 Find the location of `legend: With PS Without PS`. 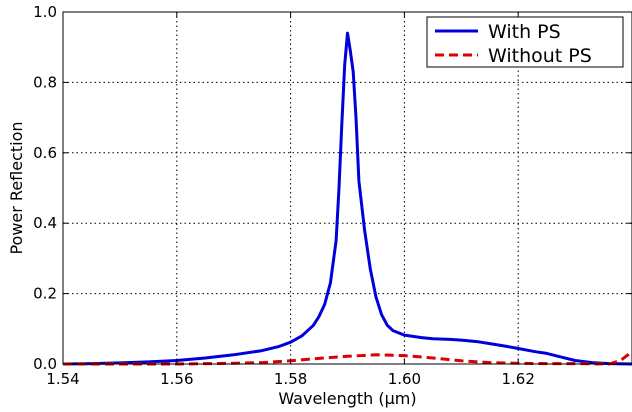

legend: With PS Without PS is located at coordinates (525, 42).